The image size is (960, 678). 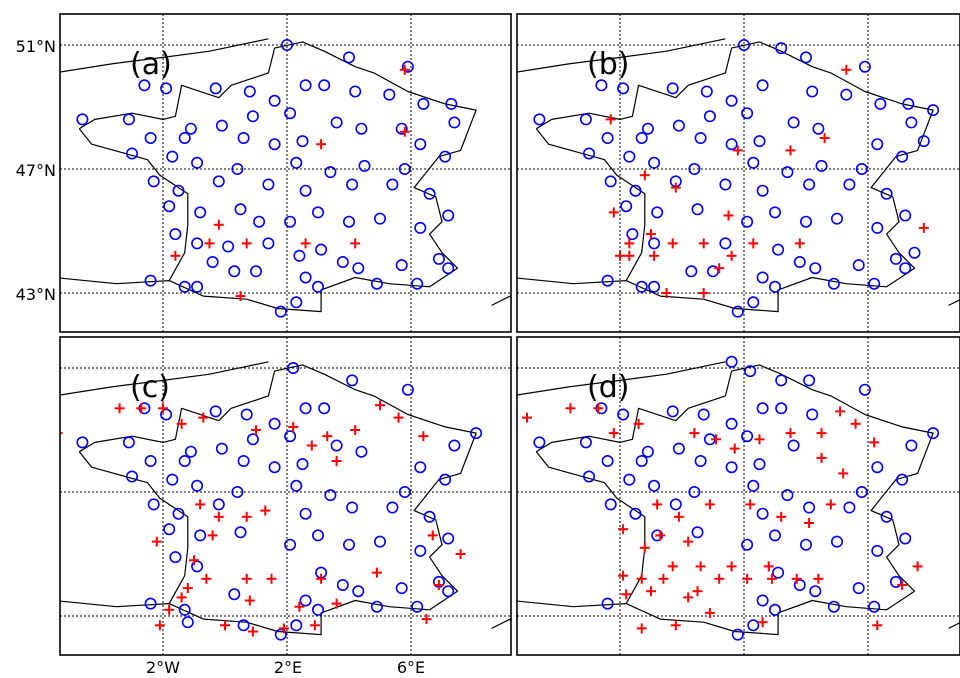 What do you see at coordinates (572, 281) in the screenshot?
I see `spain-coastline` at bounding box center [572, 281].